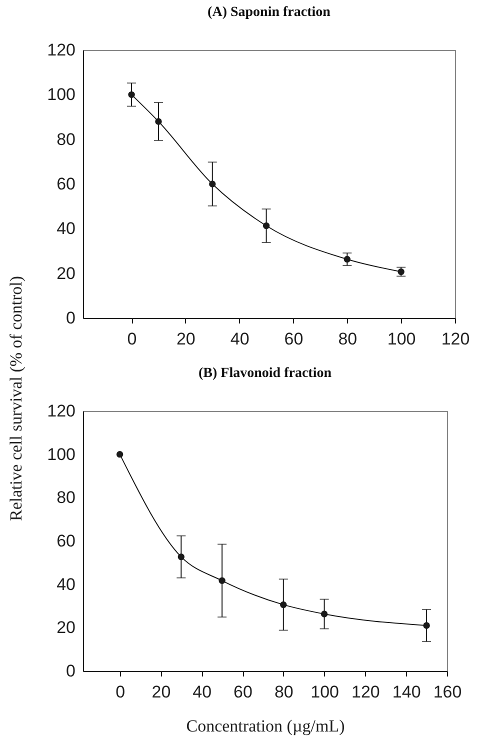 This screenshot has width=478, height=743. What do you see at coordinates (265, 373) in the screenshot?
I see `chart-title: (B) Flavonoid fraction` at bounding box center [265, 373].